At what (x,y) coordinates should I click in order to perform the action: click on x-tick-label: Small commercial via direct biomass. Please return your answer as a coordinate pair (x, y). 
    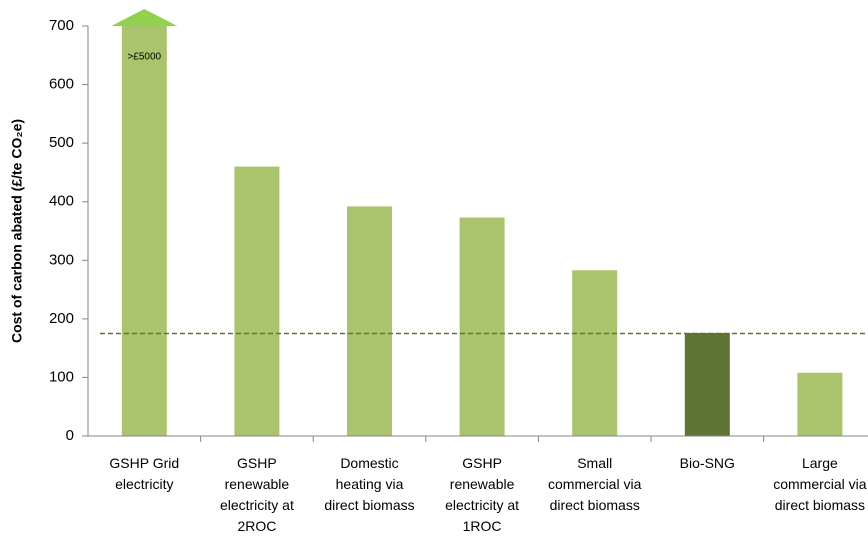
    Looking at the image, I should click on (595, 484).